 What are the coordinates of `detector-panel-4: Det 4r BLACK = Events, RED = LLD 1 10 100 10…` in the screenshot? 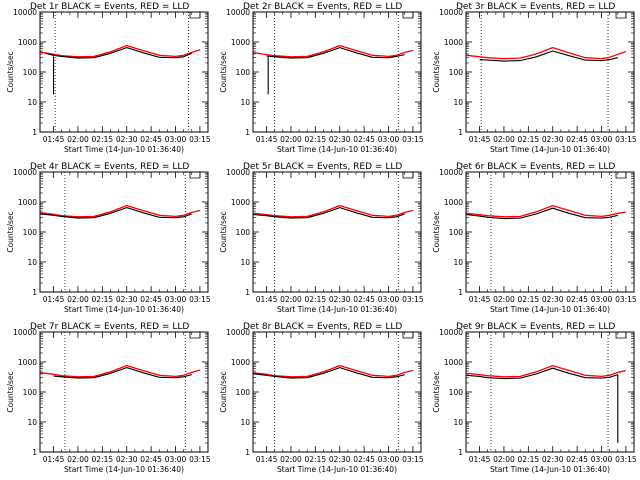 It's located at (108, 238).